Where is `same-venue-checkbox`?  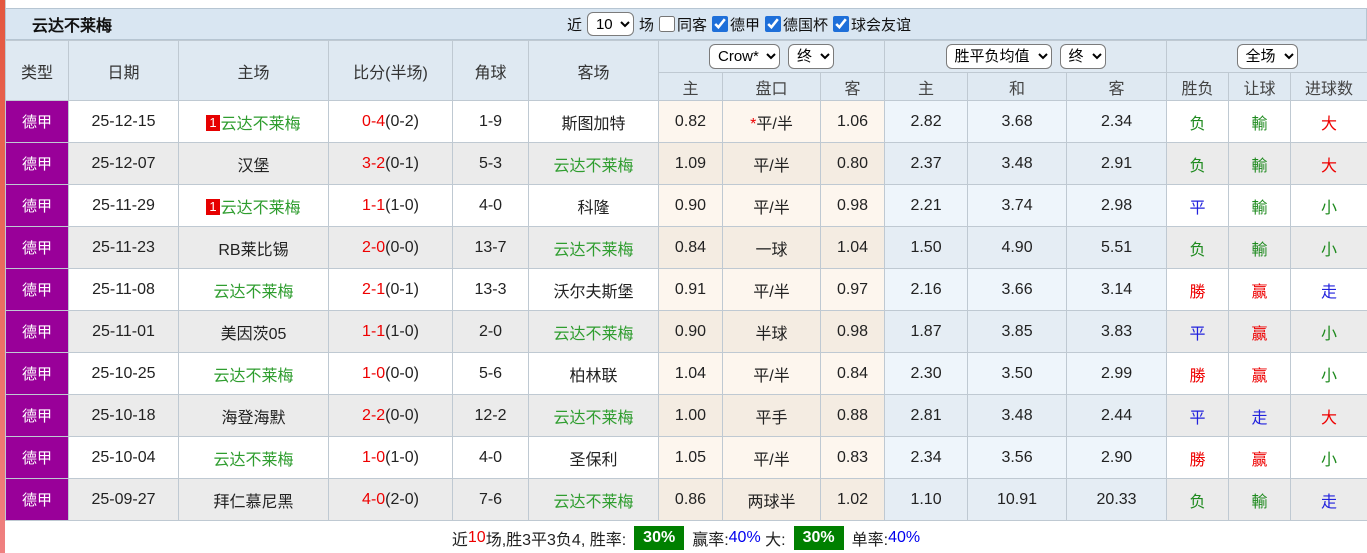
same-venue-checkbox is located at coordinates (666, 24).